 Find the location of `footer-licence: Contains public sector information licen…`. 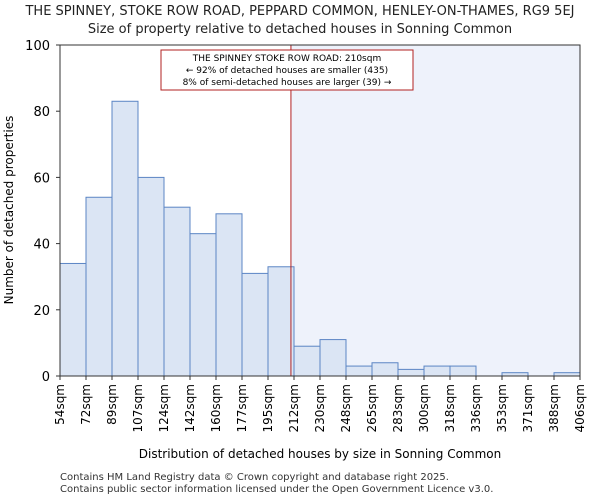

footer-licence: Contains public sector information licen… is located at coordinates (277, 489).